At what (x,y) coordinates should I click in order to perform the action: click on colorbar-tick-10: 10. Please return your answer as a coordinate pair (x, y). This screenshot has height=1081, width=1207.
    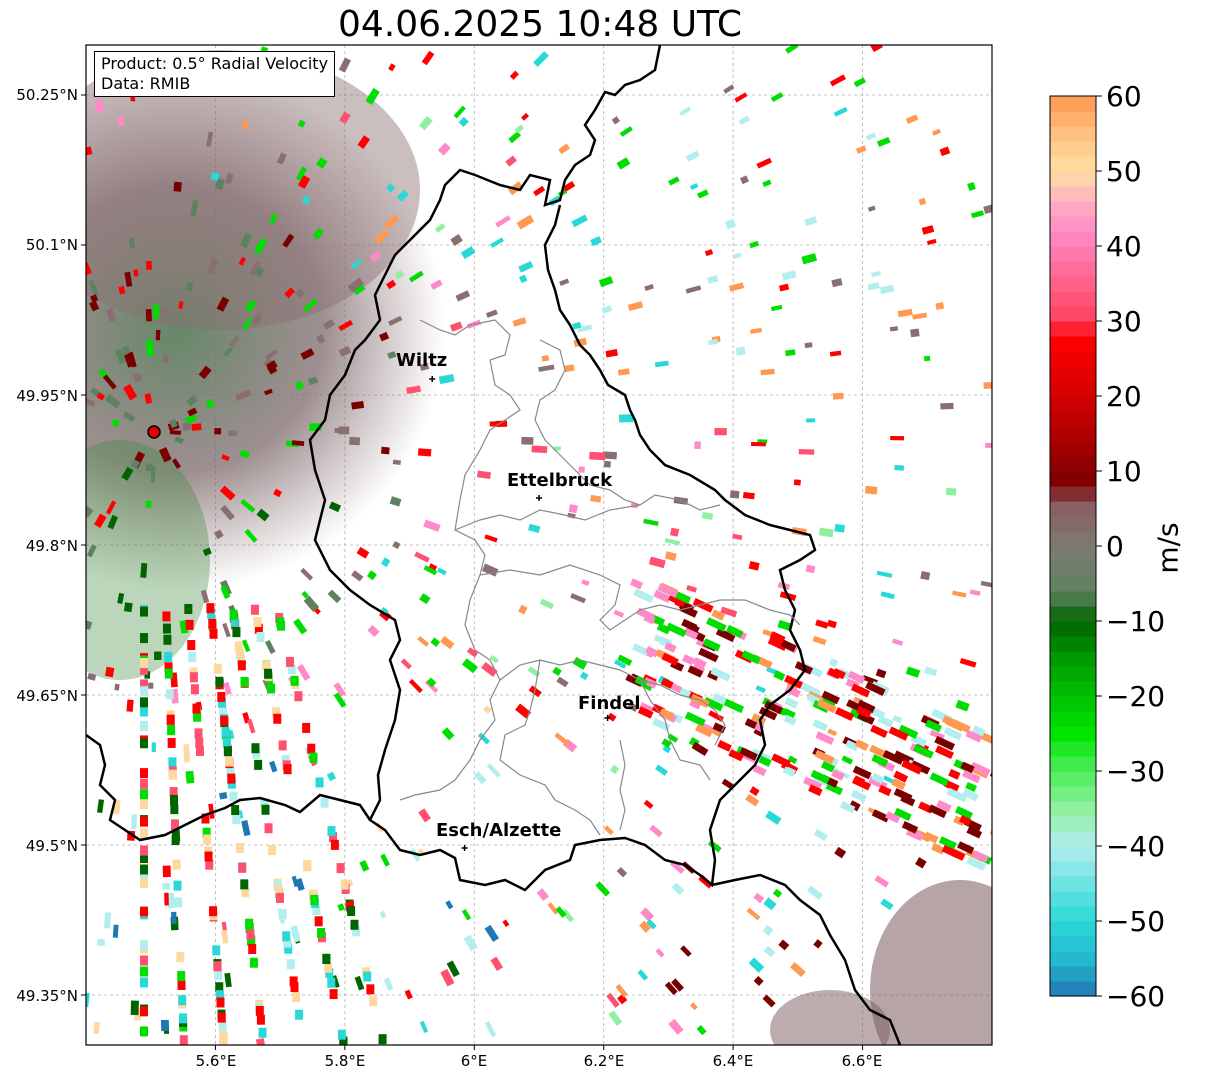
    Looking at the image, I should click on (1124, 471).